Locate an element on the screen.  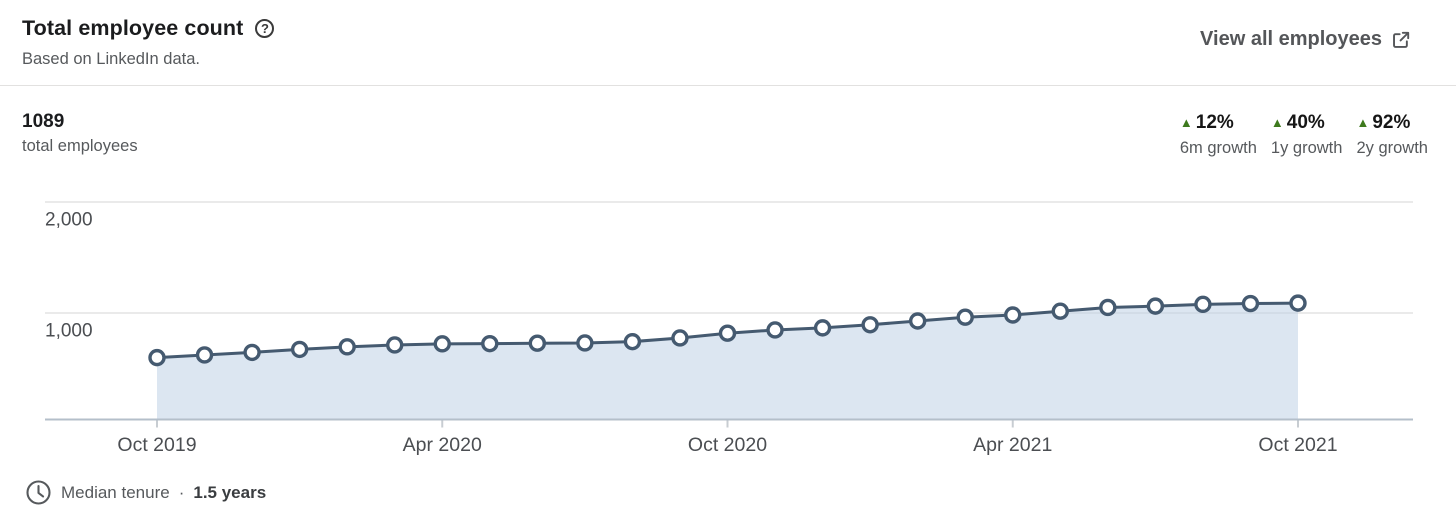
growth-value-row: ▲ 40% is located at coordinates (1298, 122).